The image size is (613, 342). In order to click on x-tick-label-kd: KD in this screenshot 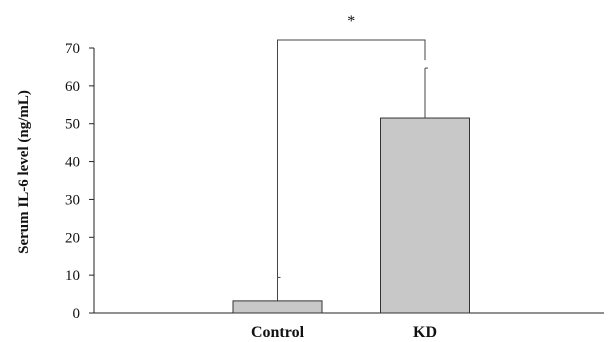, I will do `click(425, 332)`.